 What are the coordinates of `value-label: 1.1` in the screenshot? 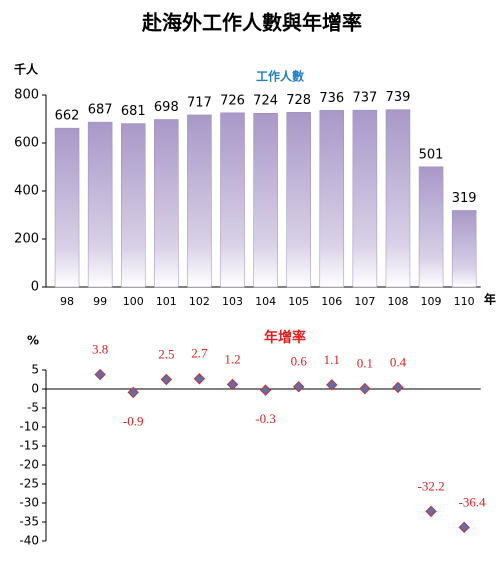 It's located at (332, 359).